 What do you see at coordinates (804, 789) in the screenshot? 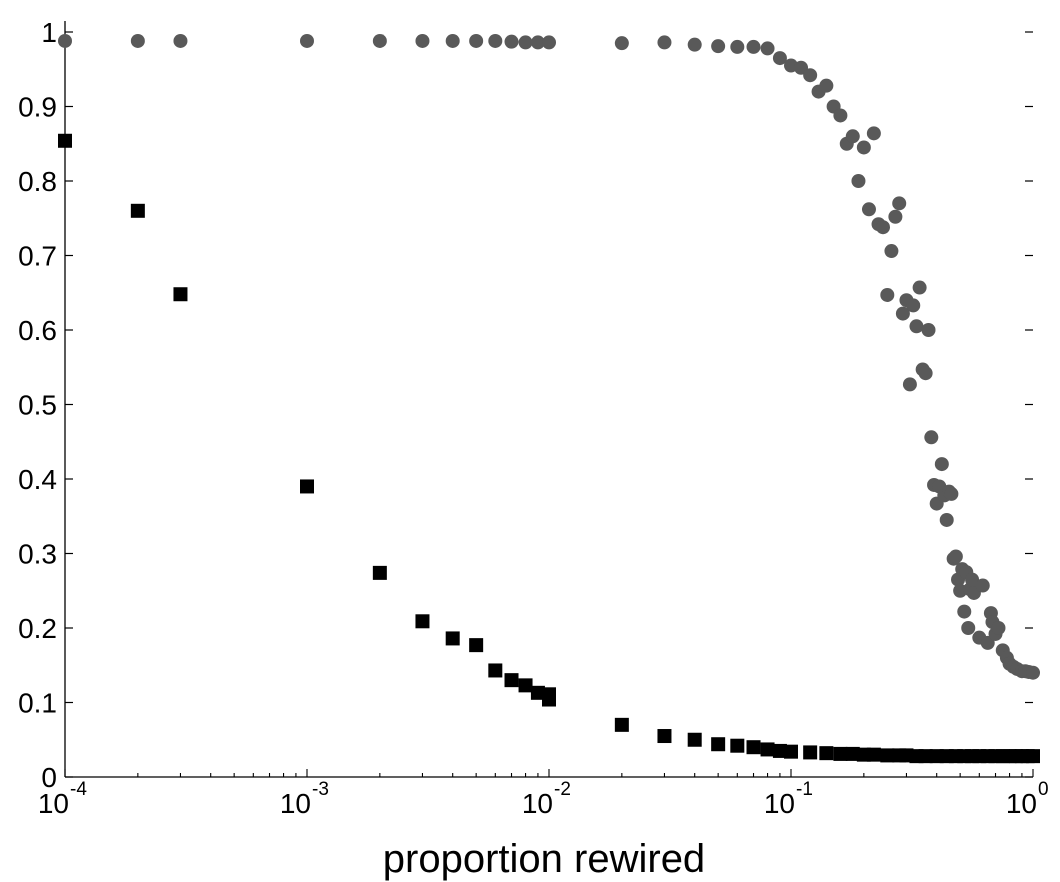
I see `x-tick-exponent: -1` at bounding box center [804, 789].